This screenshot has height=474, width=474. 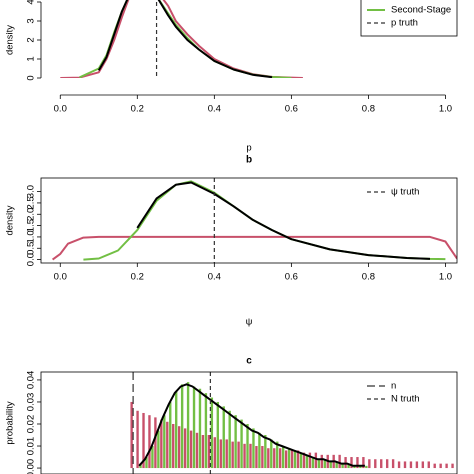 What do you see at coordinates (31, 446) in the screenshot?
I see `y-tick-label: 0.01` at bounding box center [31, 446].